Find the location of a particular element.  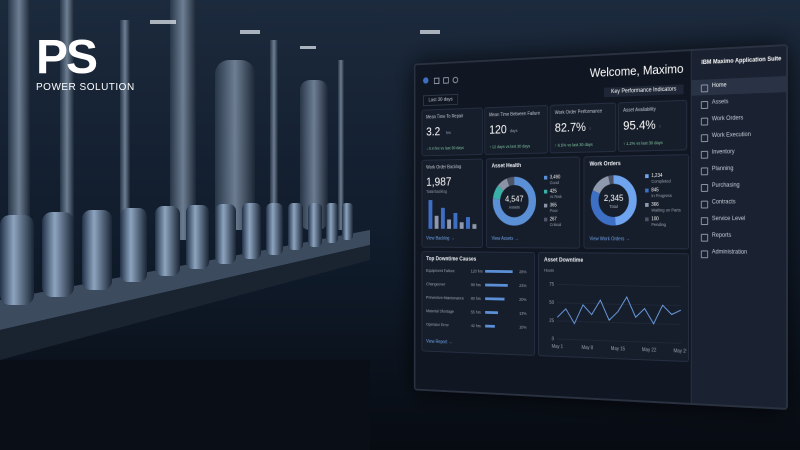

card-link: View Assets → is located at coordinates (505, 239).